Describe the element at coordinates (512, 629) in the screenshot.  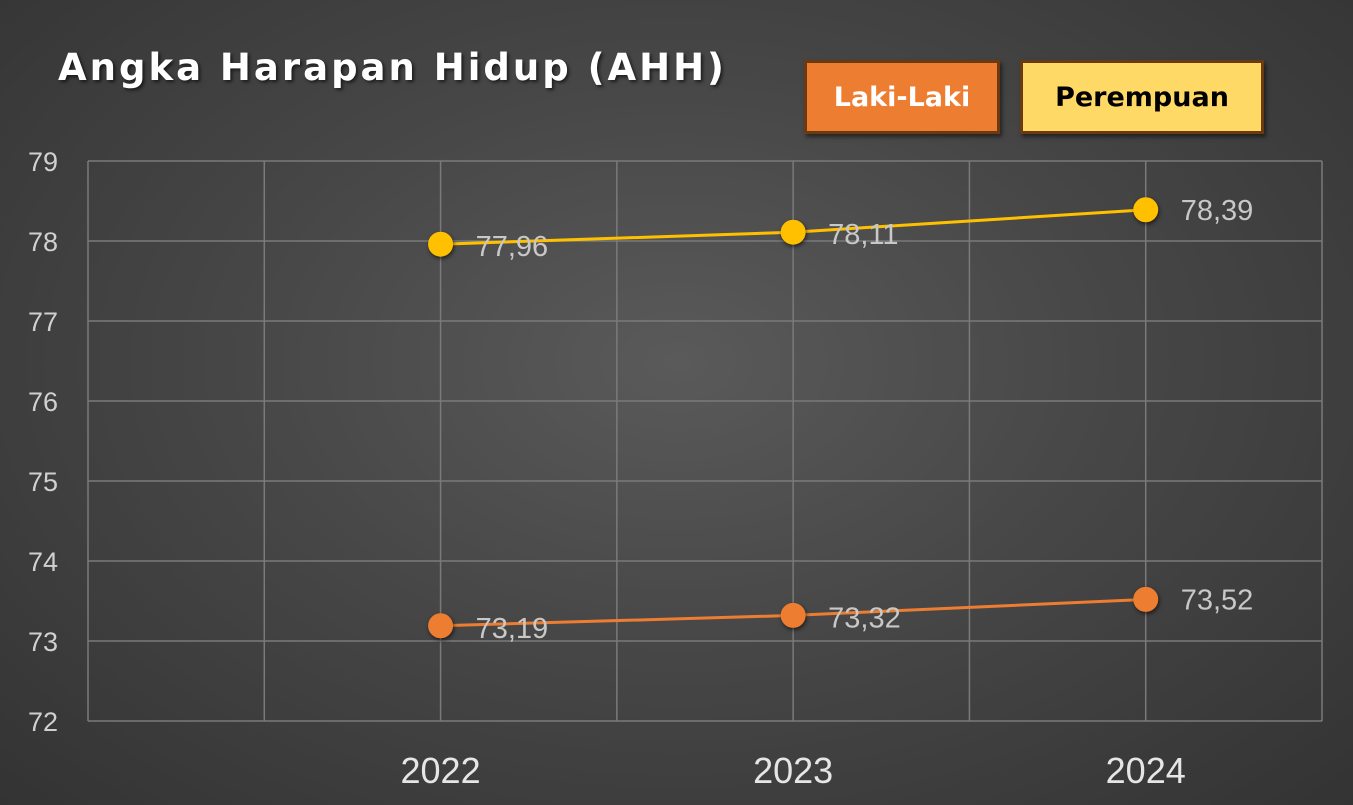
I see `data-label: 73,19` at that location.